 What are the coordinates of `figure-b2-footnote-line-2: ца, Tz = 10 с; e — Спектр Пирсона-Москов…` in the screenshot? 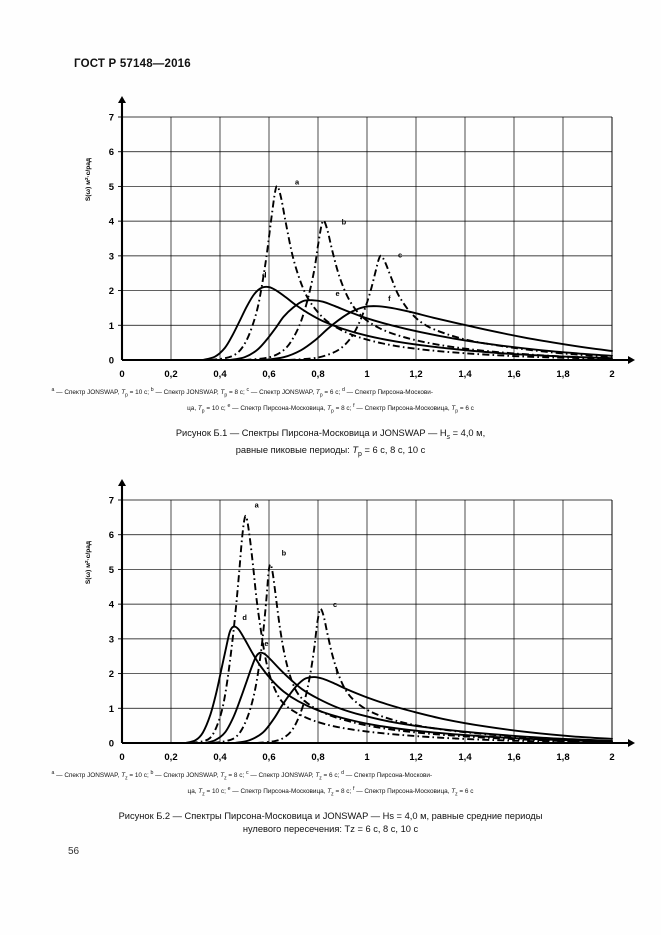 It's located at (330, 791).